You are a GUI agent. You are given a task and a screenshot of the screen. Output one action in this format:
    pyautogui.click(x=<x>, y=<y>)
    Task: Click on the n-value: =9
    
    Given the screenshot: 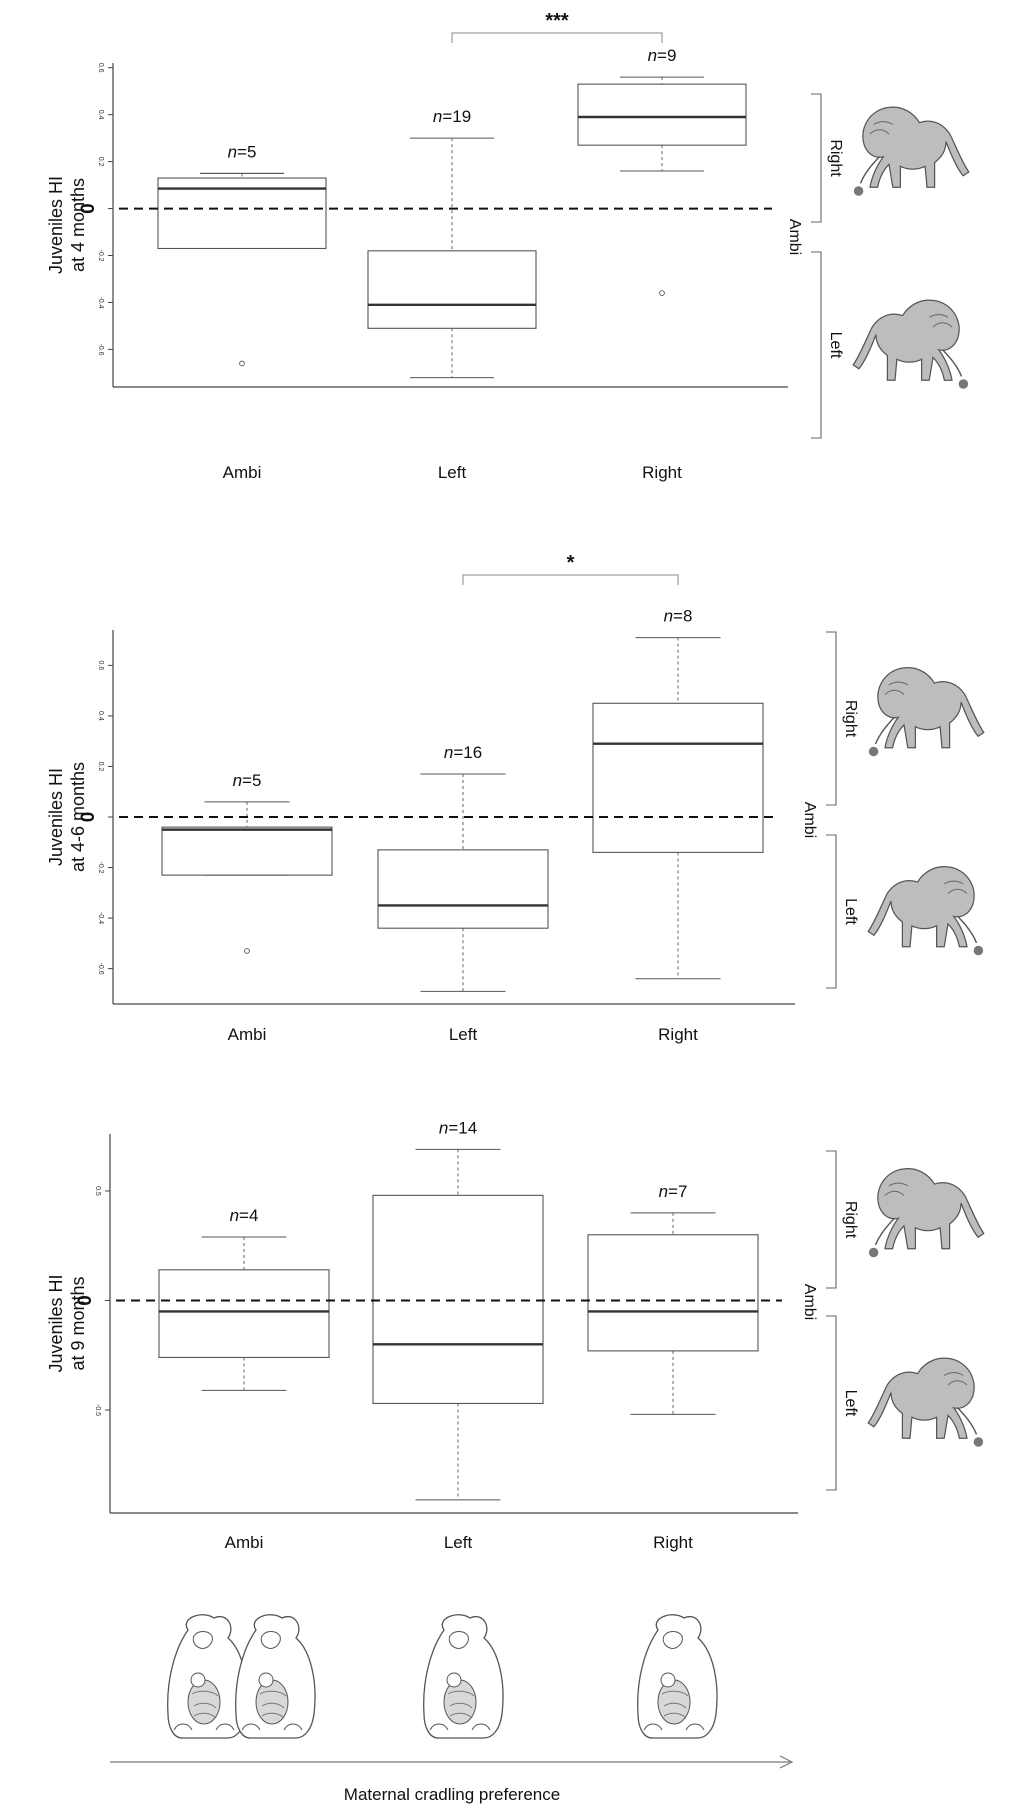 What is the action you would take?
    pyautogui.click(x=666, y=55)
    